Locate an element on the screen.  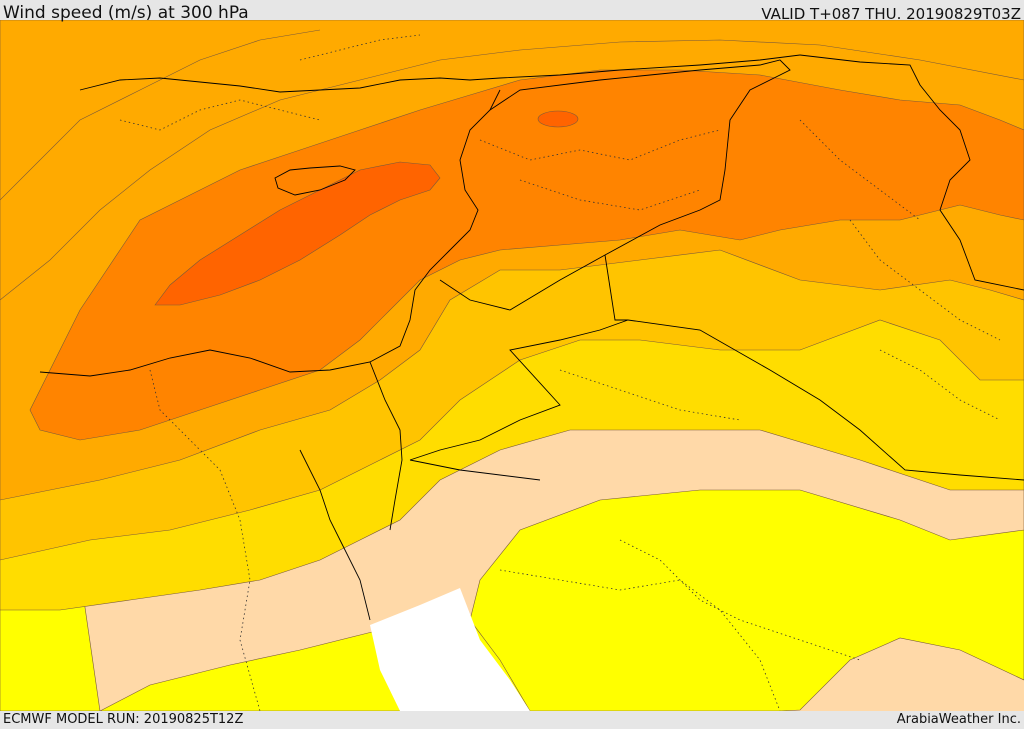
contour-line is located at coordinates (160, 115).